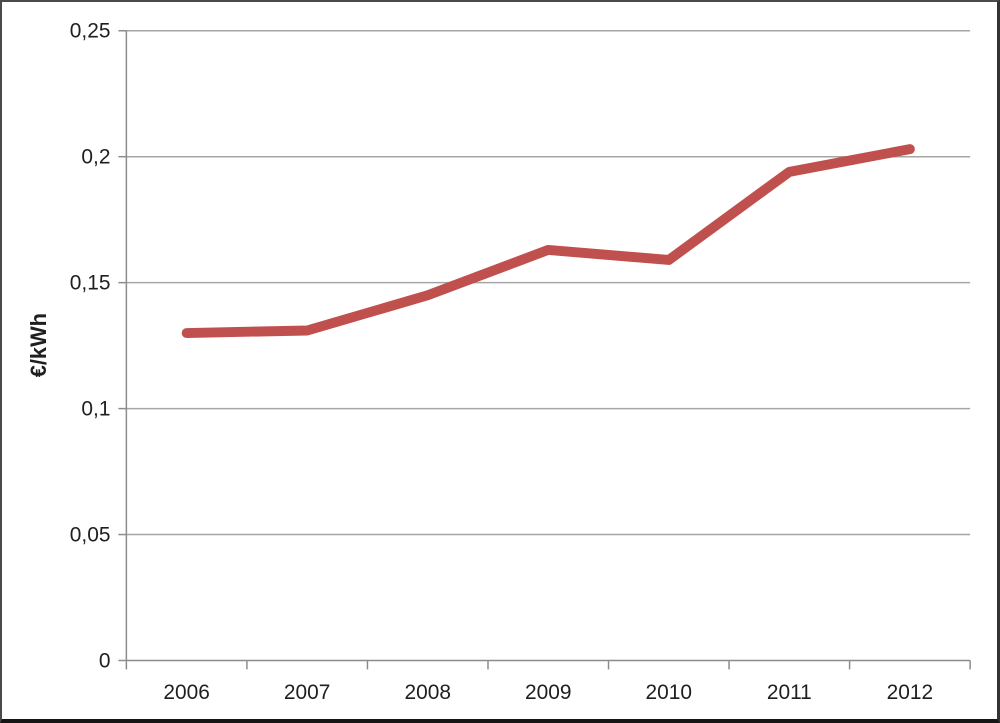 The width and height of the screenshot is (1000, 723). I want to click on y-tick-label: 0, so click(105, 660).